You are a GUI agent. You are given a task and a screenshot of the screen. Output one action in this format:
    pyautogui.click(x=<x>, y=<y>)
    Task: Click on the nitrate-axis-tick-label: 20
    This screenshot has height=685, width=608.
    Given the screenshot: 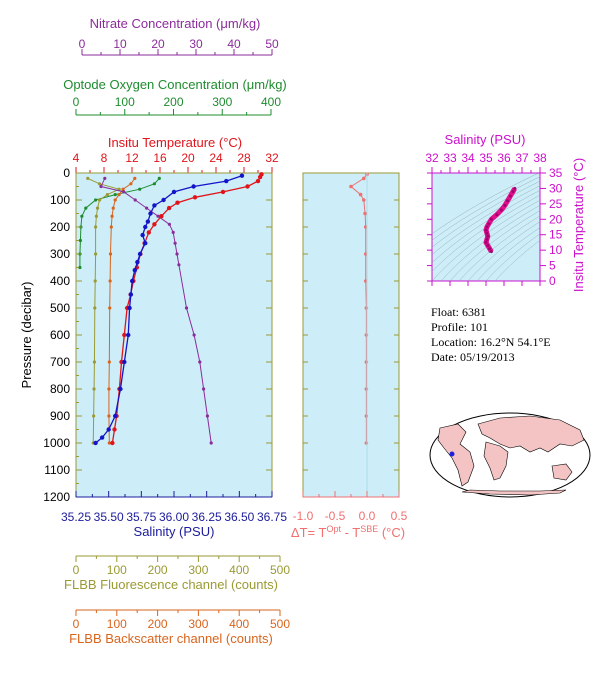 What is the action you would take?
    pyautogui.click(x=158, y=44)
    